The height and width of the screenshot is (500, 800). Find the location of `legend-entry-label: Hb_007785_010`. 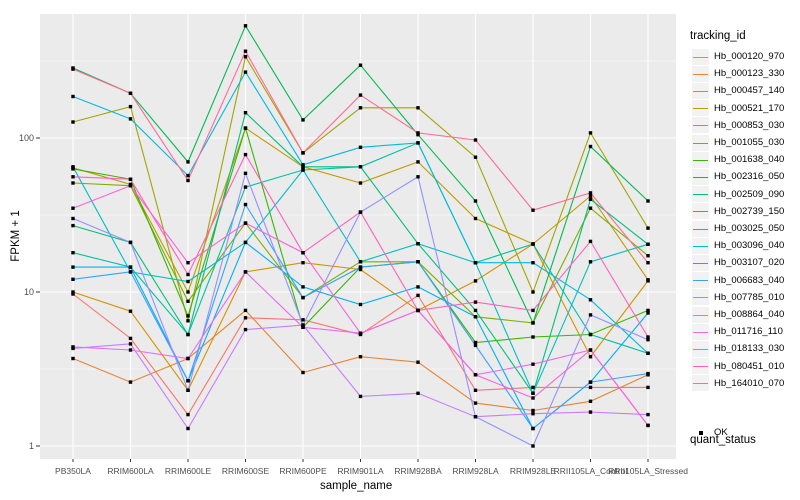

legend-entry-label: Hb_007785_010 is located at coordinates (749, 297).